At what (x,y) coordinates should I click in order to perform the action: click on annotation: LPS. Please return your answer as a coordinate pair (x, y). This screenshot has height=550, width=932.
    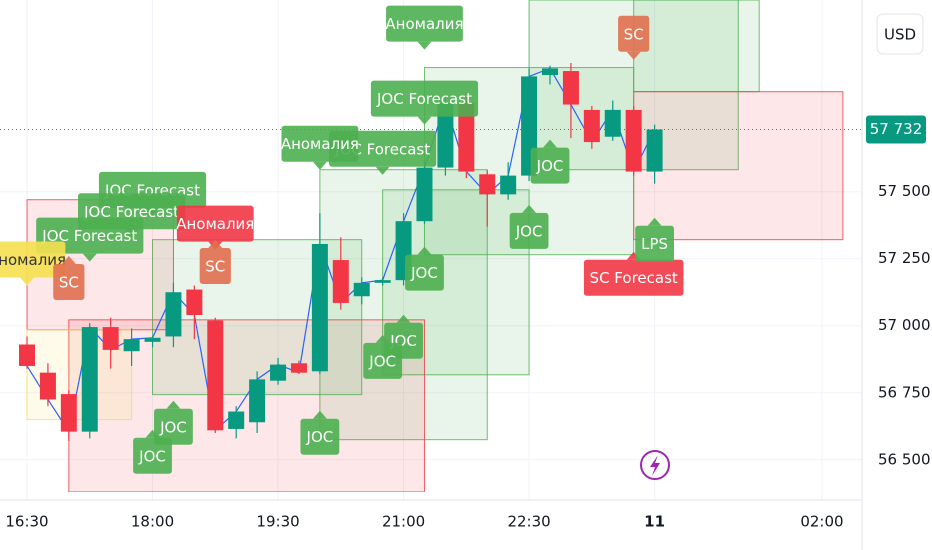
    Looking at the image, I should click on (654, 239).